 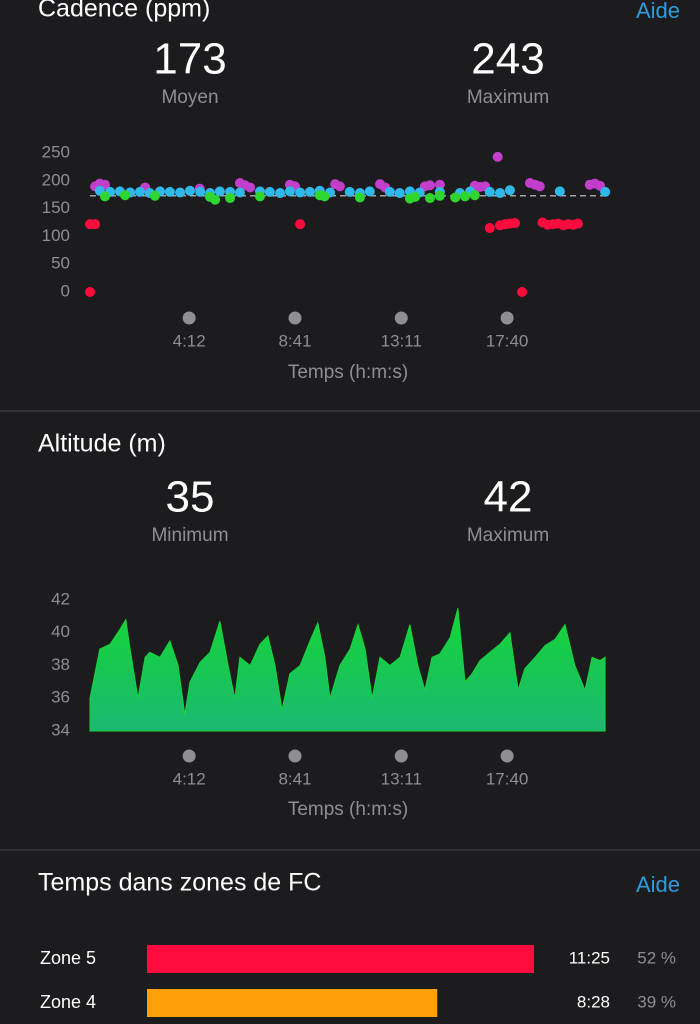 I want to click on stat-label: Minimum, so click(x=189, y=535).